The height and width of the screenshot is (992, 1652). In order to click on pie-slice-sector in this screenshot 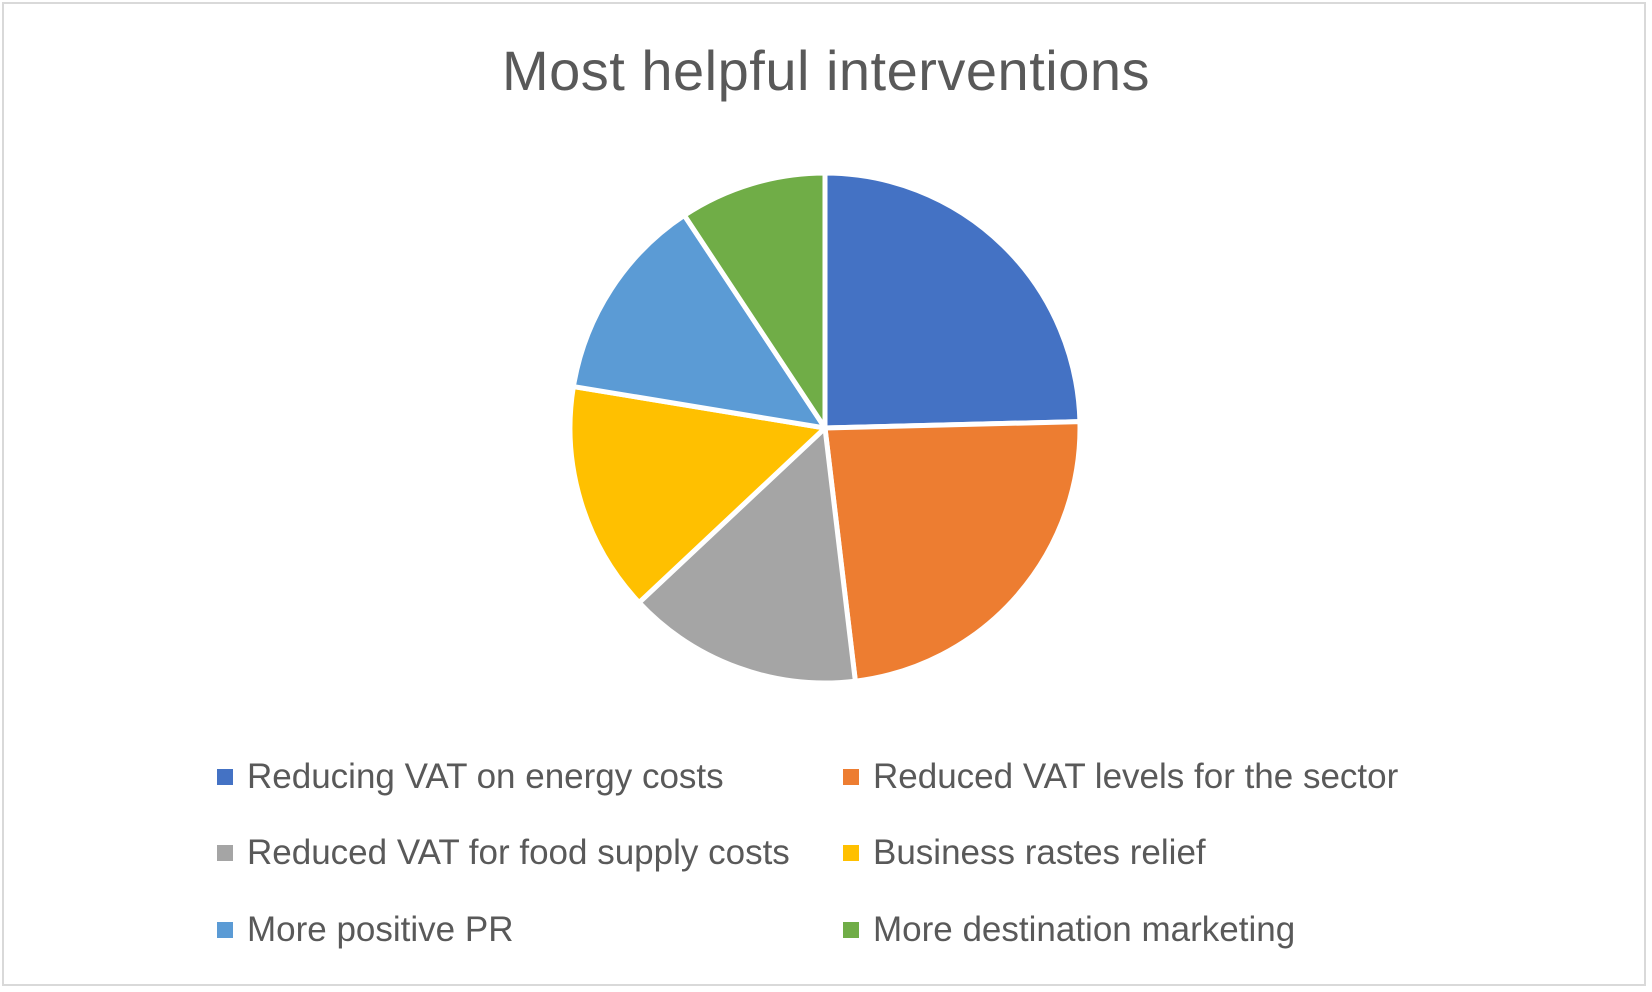, I will do `click(952, 551)`.